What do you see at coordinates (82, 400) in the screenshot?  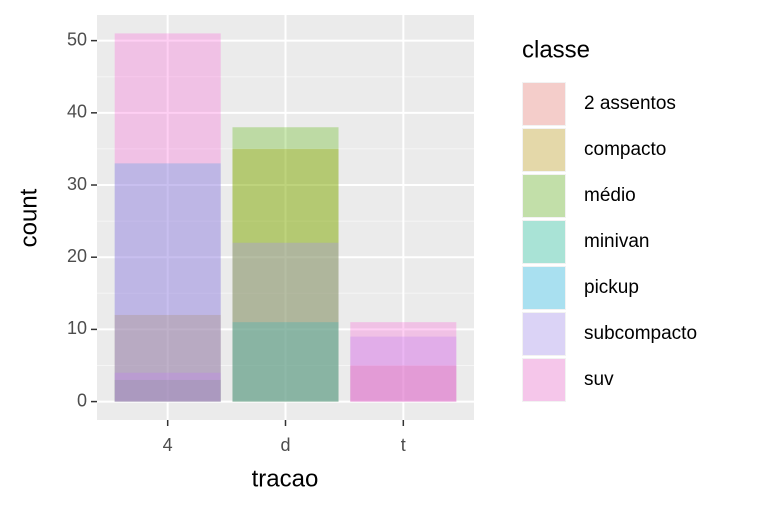 I see `y-tick-label: 0` at bounding box center [82, 400].